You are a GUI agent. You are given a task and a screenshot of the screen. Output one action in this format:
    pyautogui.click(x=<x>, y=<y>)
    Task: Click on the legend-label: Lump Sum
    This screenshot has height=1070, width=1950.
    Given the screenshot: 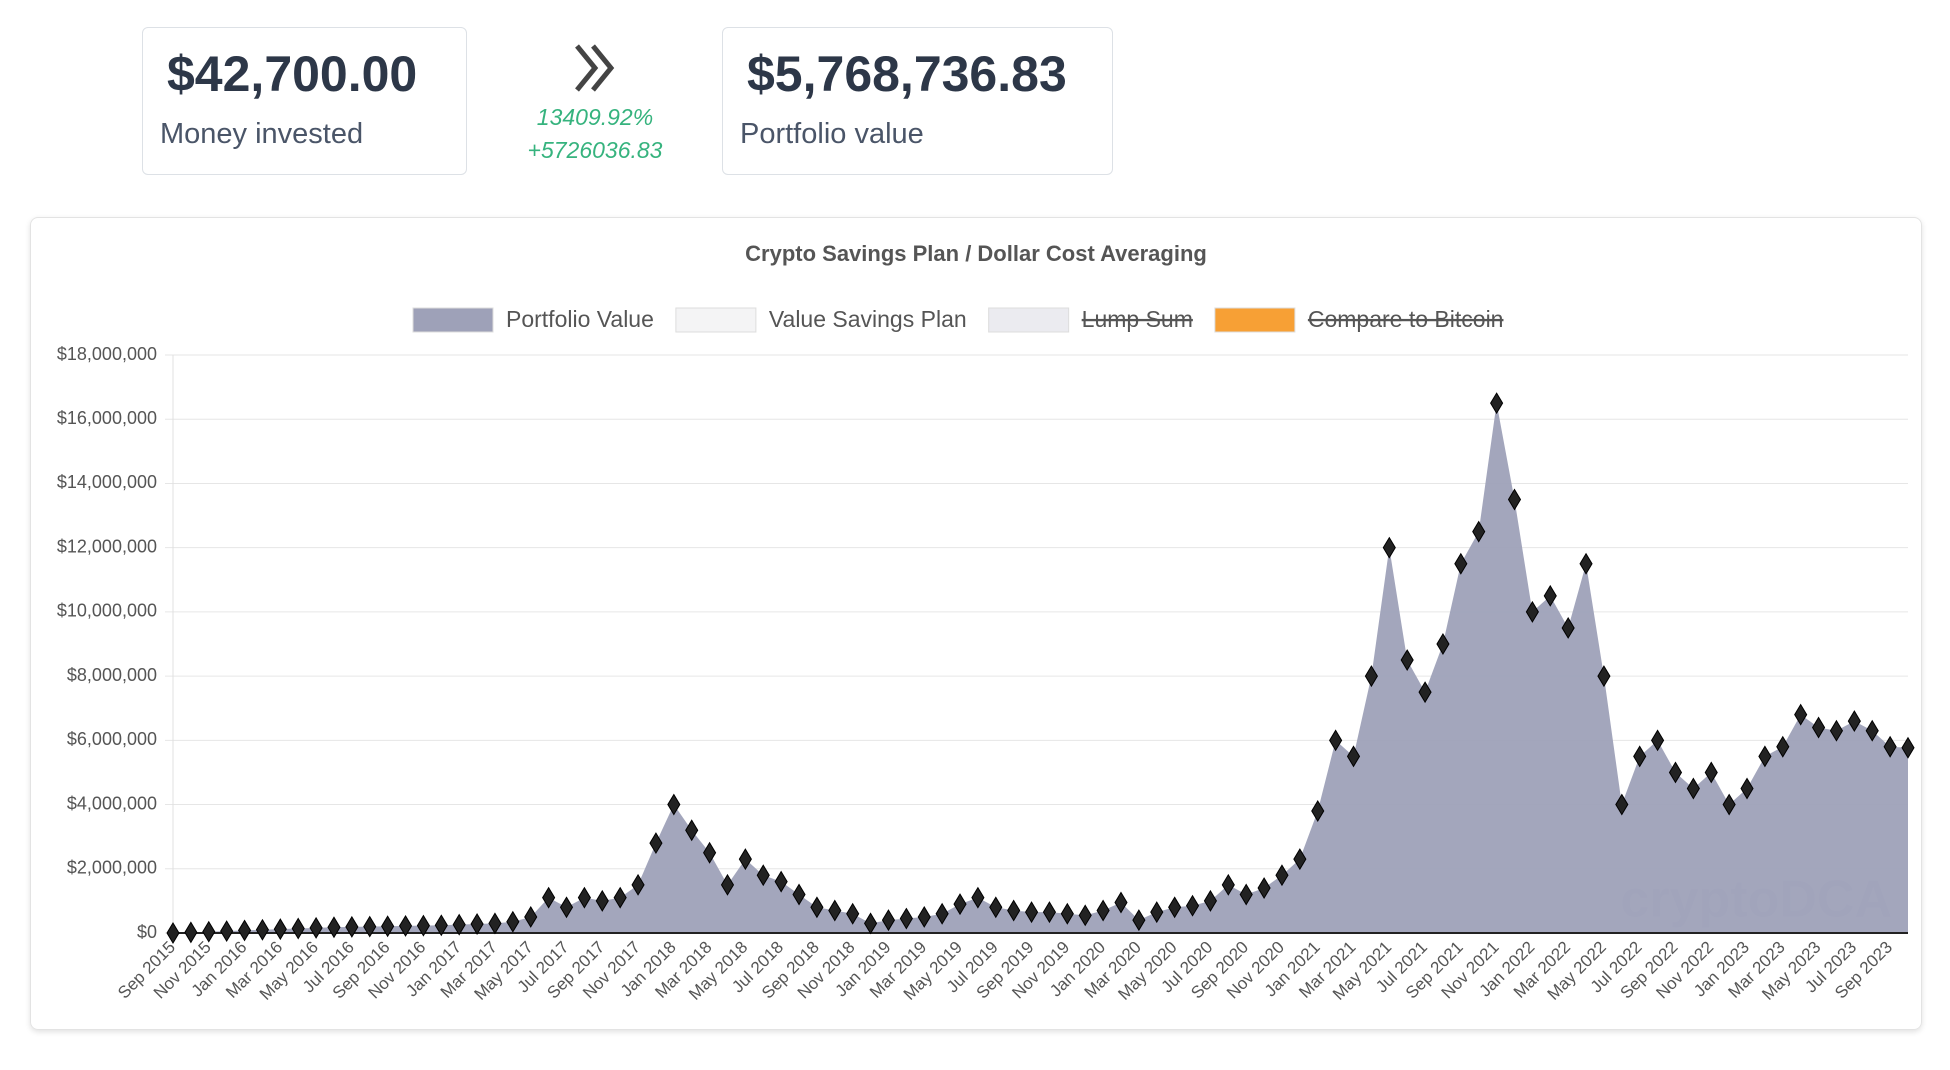 What is the action you would take?
    pyautogui.click(x=1137, y=319)
    